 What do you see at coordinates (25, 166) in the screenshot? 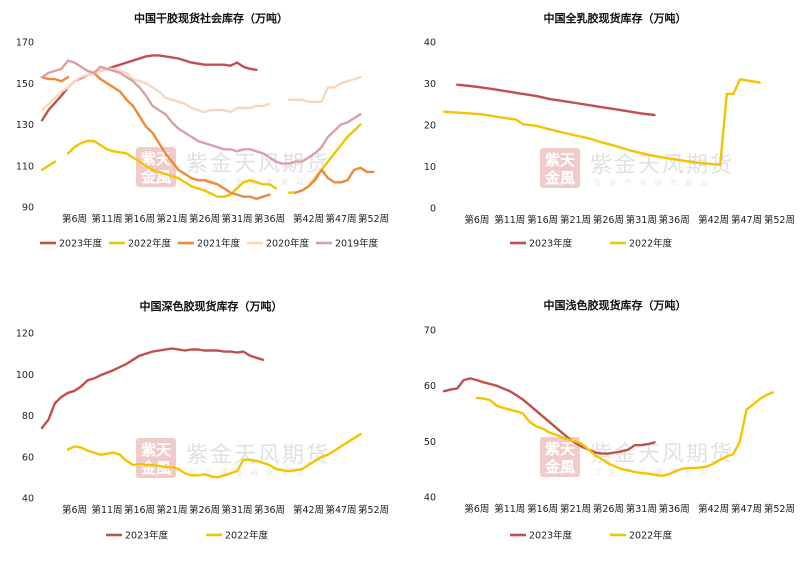
I see `y-tick-label: 110` at bounding box center [25, 166].